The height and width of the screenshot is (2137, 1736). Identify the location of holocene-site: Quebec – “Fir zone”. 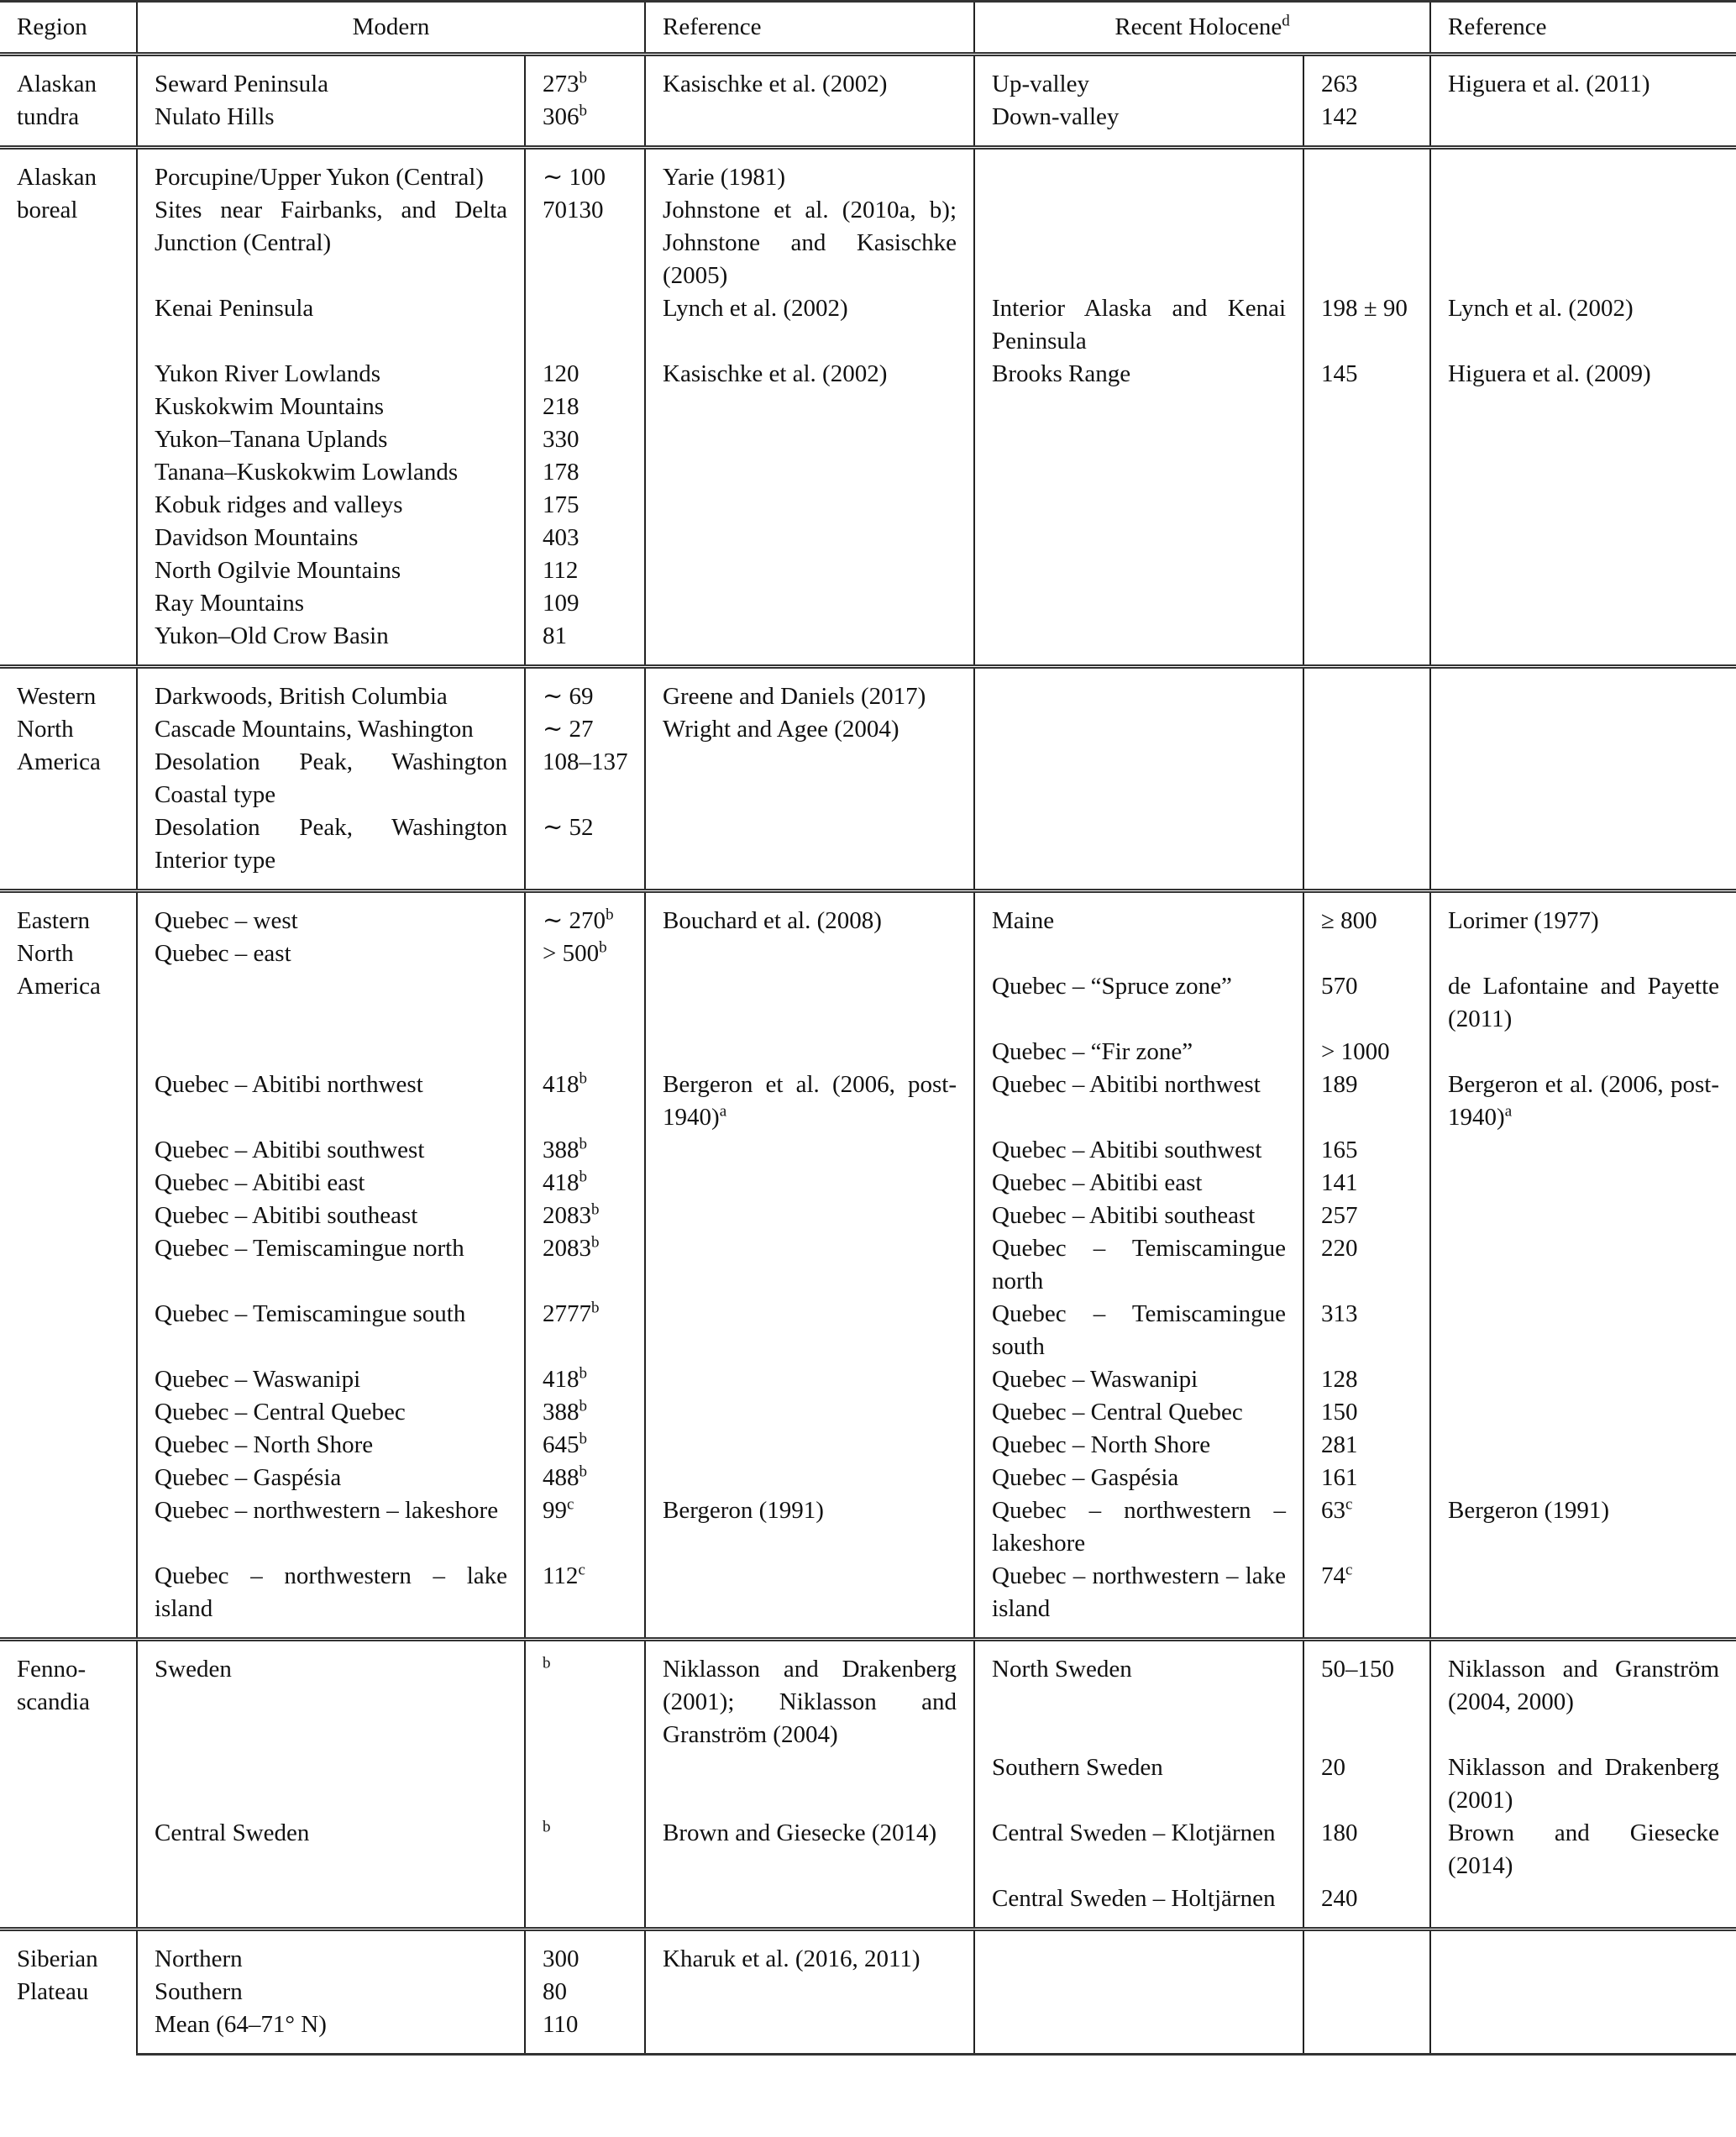
(1138, 1052).